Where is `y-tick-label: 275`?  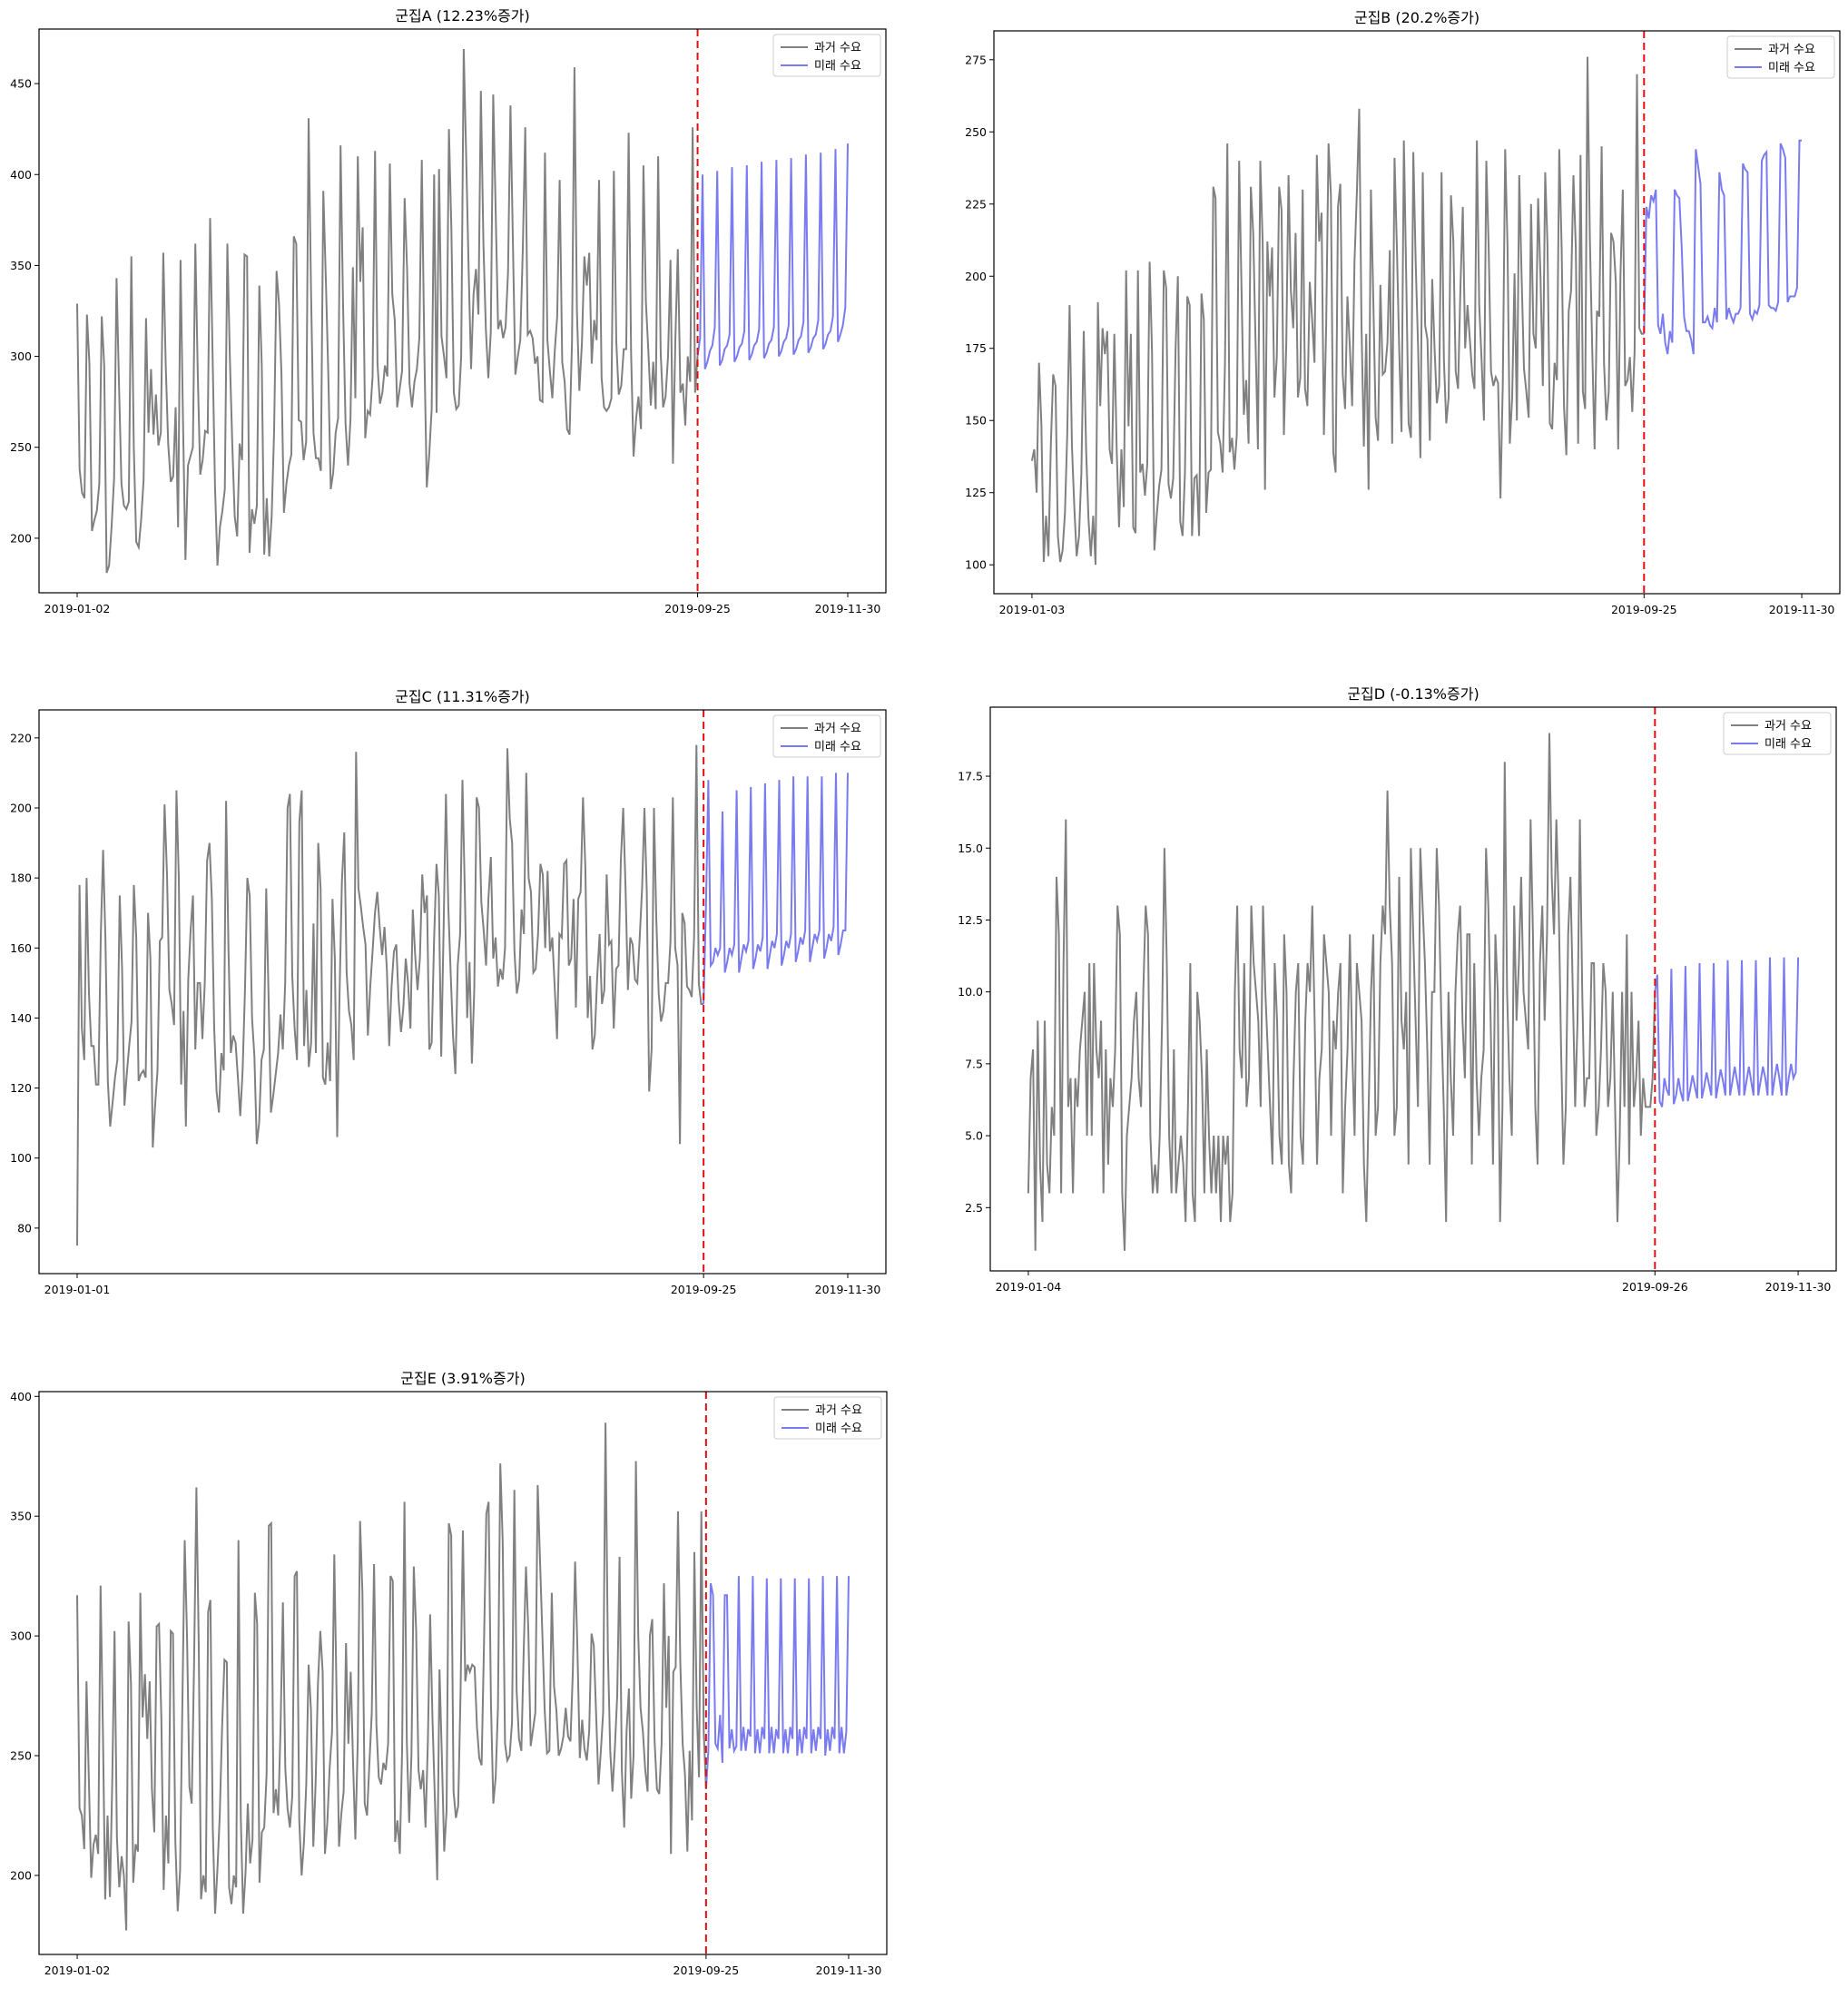
y-tick-label: 275 is located at coordinates (976, 59).